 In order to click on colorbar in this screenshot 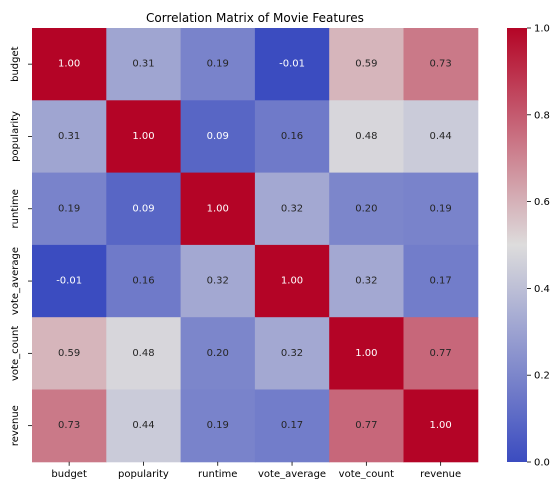, I will do `click(517, 245)`.